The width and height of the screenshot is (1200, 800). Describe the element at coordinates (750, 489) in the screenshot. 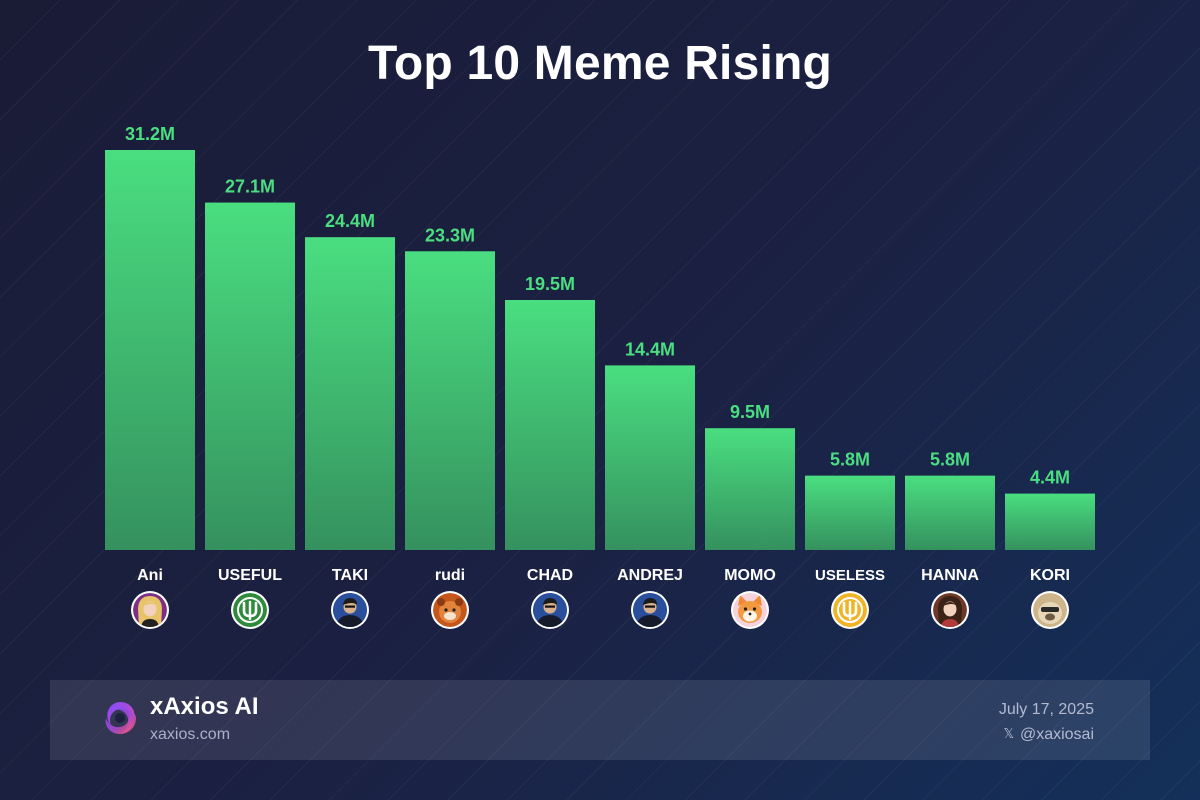

I see `bar-momo` at that location.